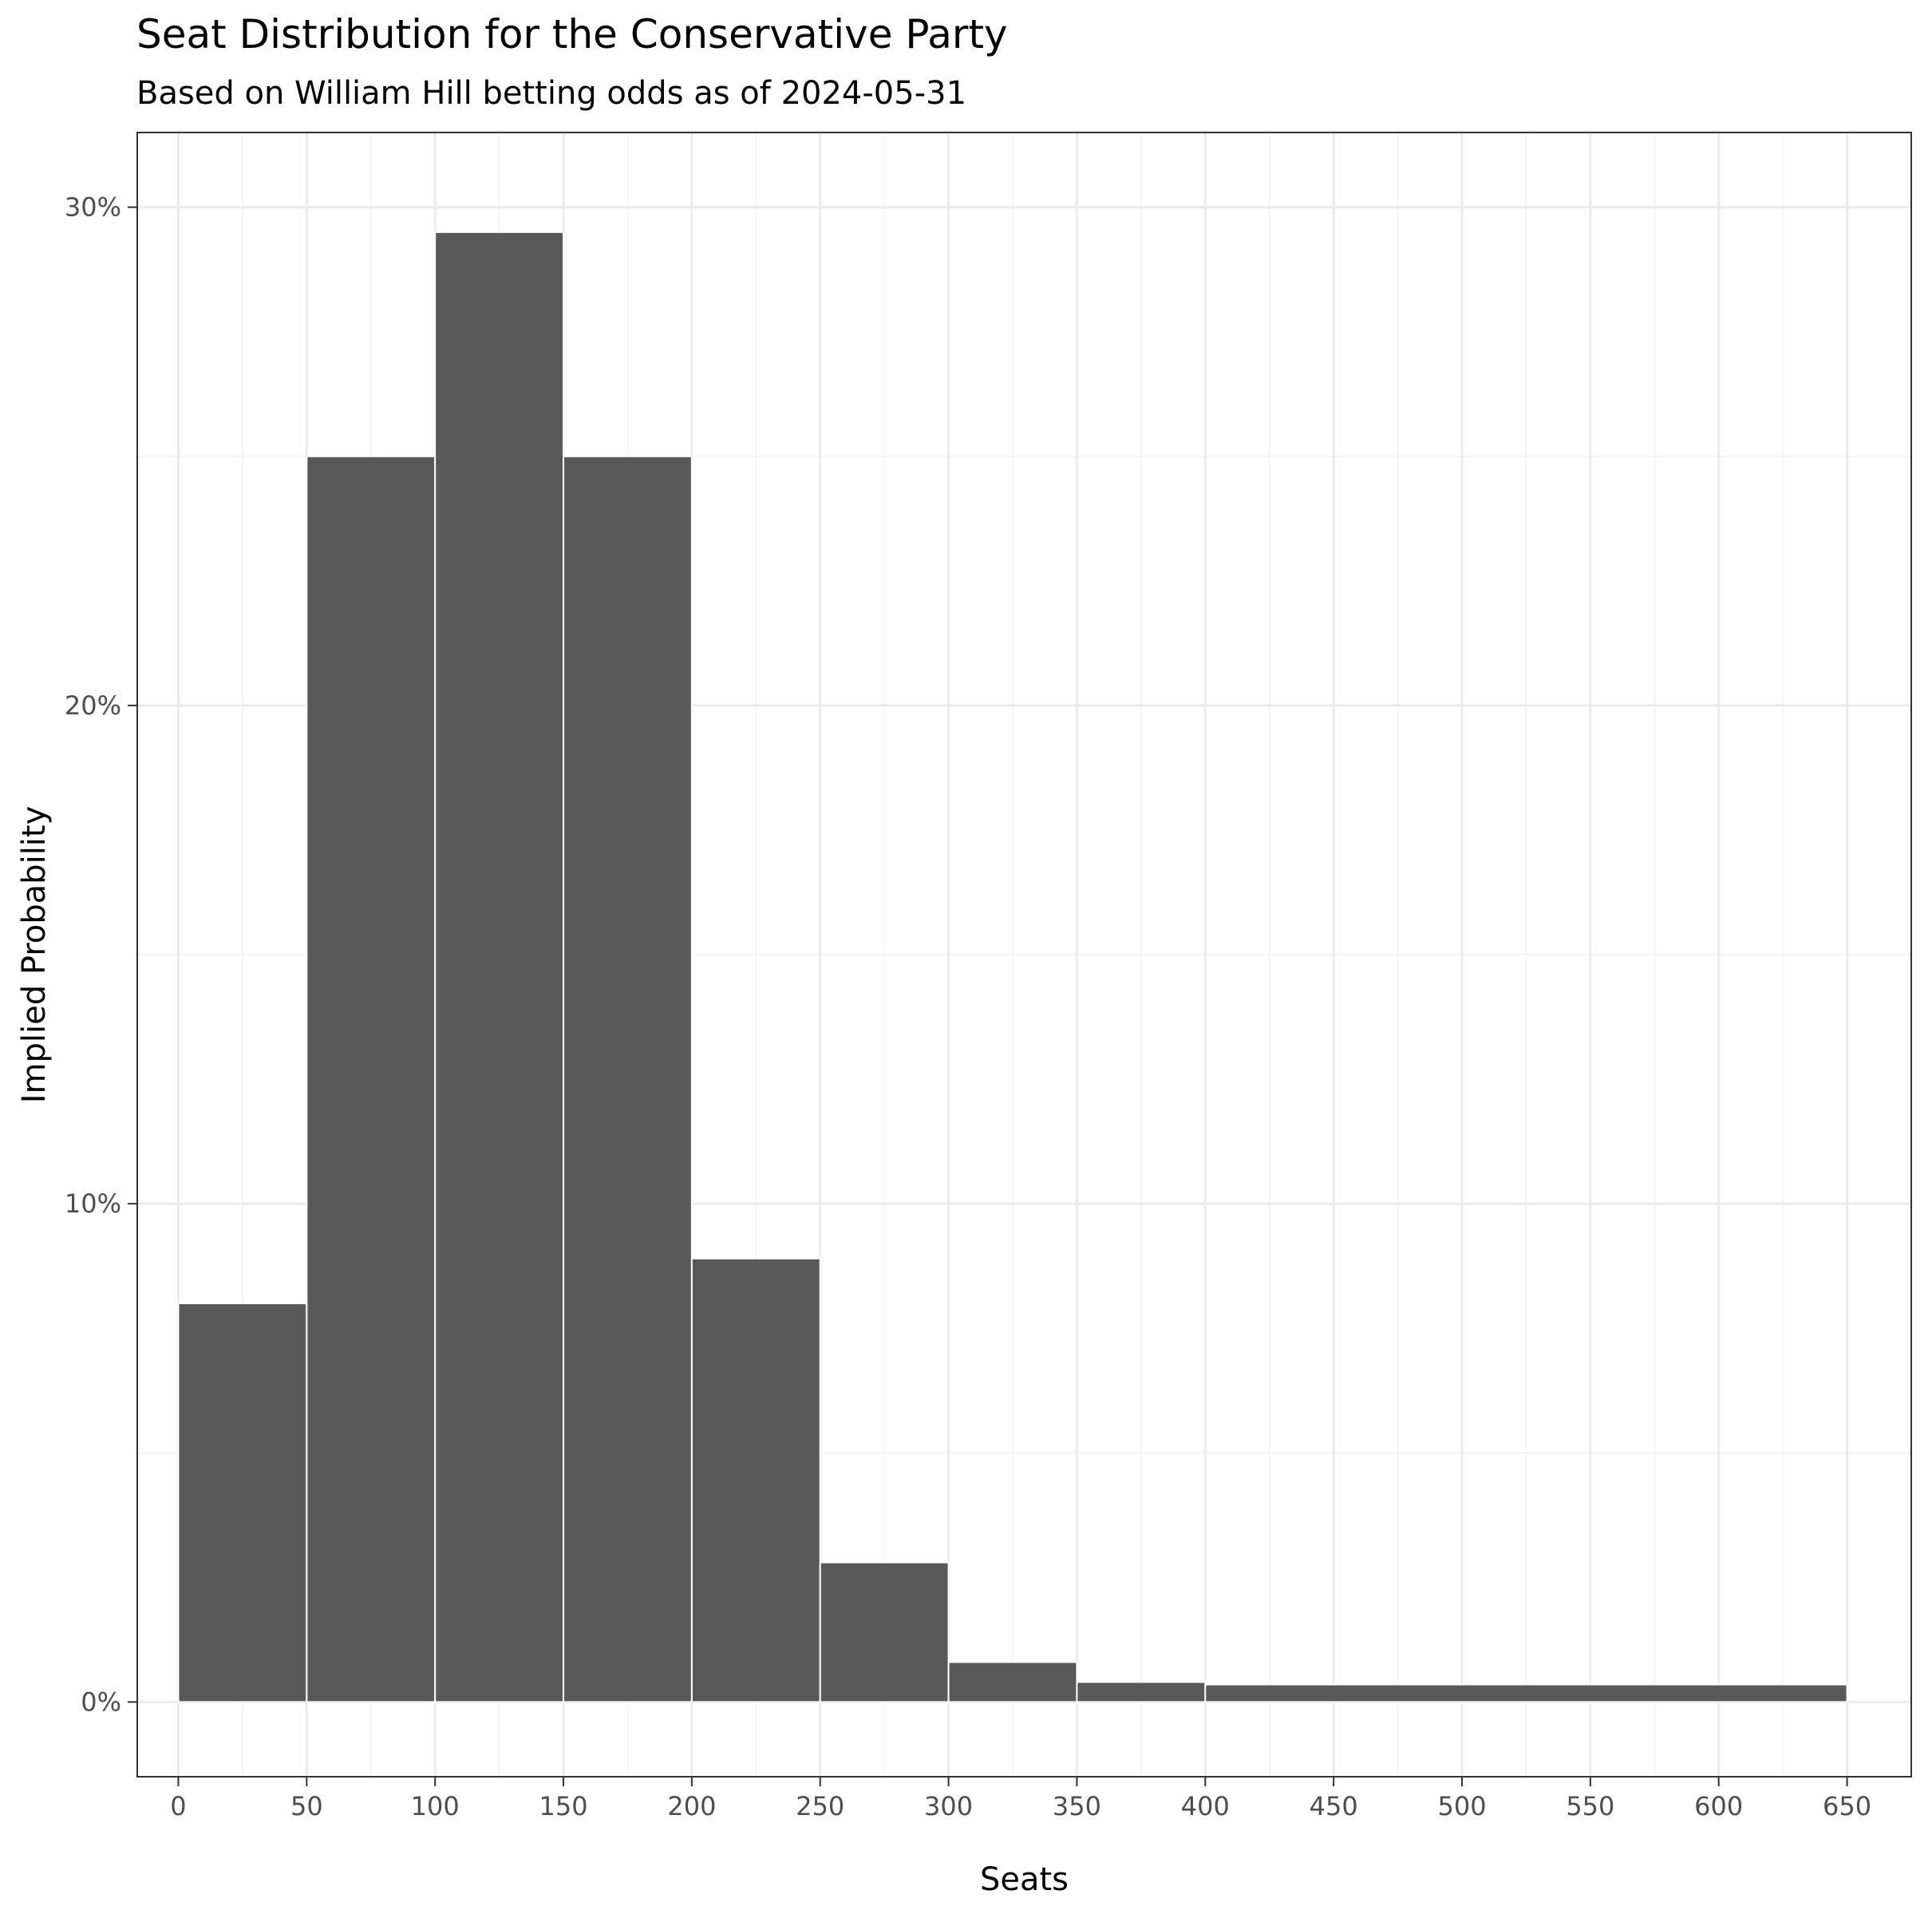 The height and width of the screenshot is (1918, 1932). I want to click on x-tick-label: 450, so click(1334, 1806).